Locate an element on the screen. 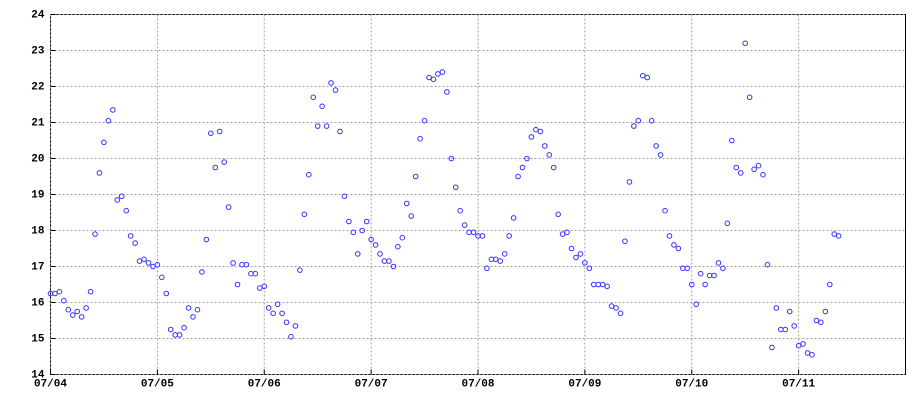 The image size is (920, 400). y-tick-label: 16 is located at coordinates (37, 303).